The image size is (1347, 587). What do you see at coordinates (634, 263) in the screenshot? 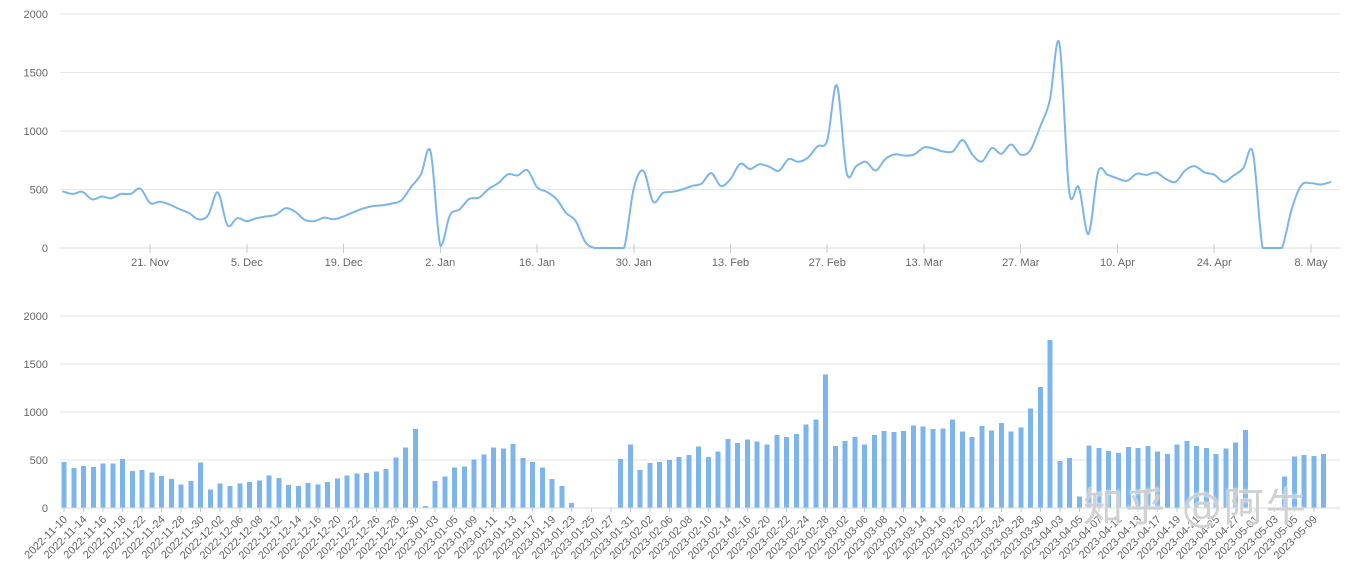
I see `x-axis-label: 30. Jan` at bounding box center [634, 263].